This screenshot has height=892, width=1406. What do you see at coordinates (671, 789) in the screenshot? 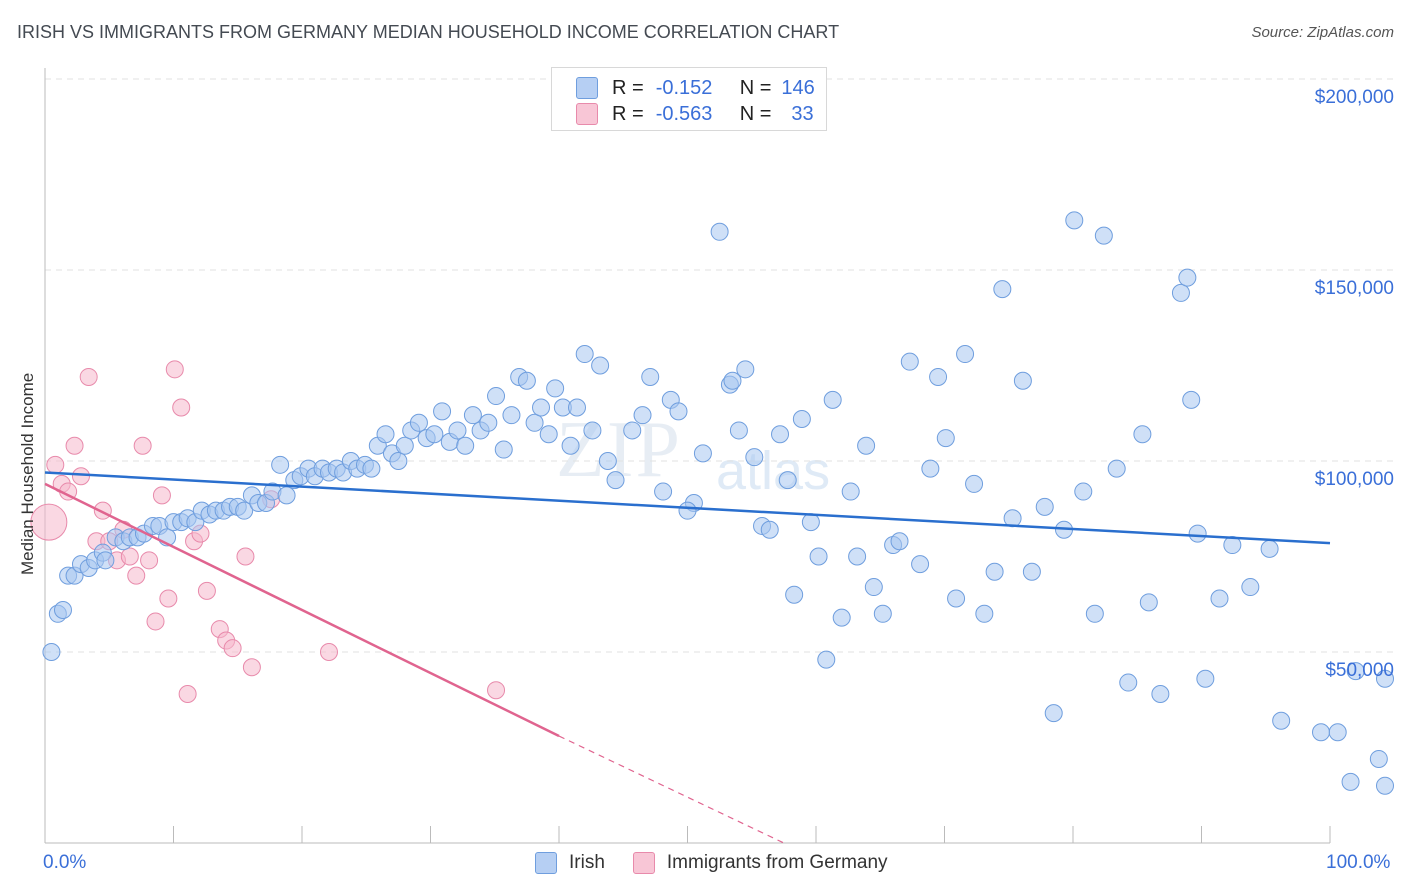
I see `germany-trendline-extension` at bounding box center [671, 789].